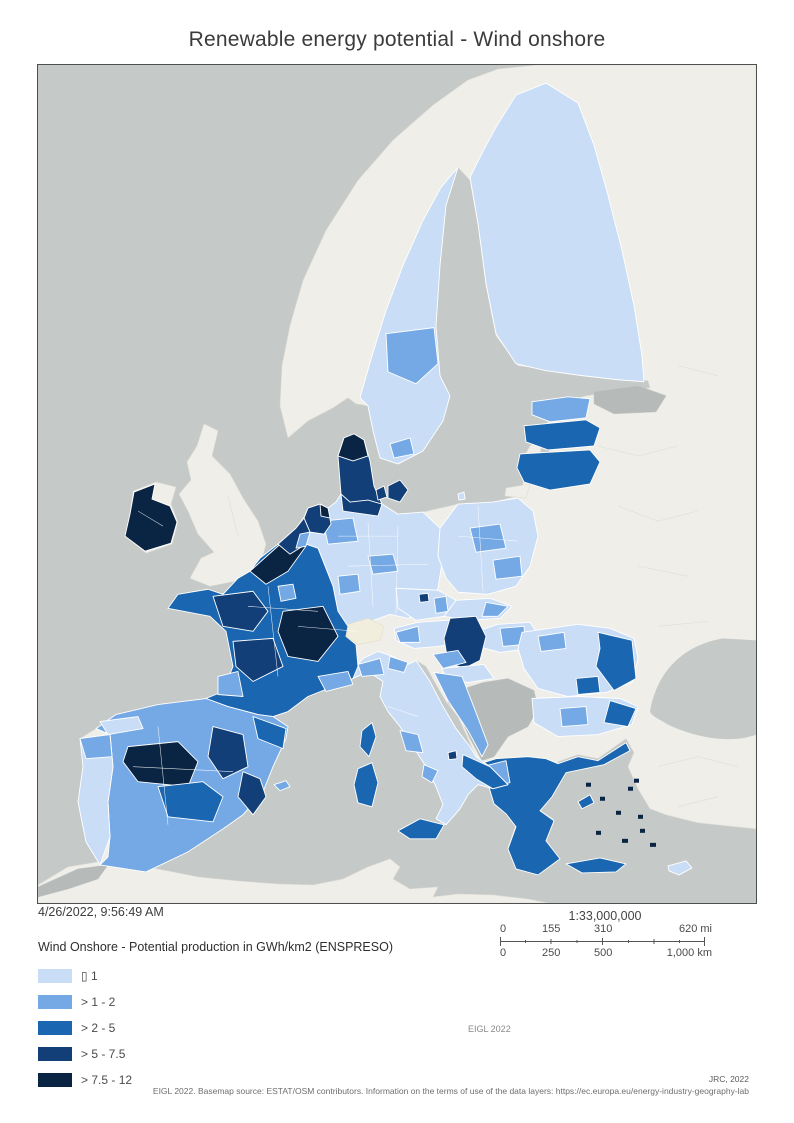 The width and height of the screenshot is (794, 1123). I want to click on scale-tick: 250, so click(551, 953).